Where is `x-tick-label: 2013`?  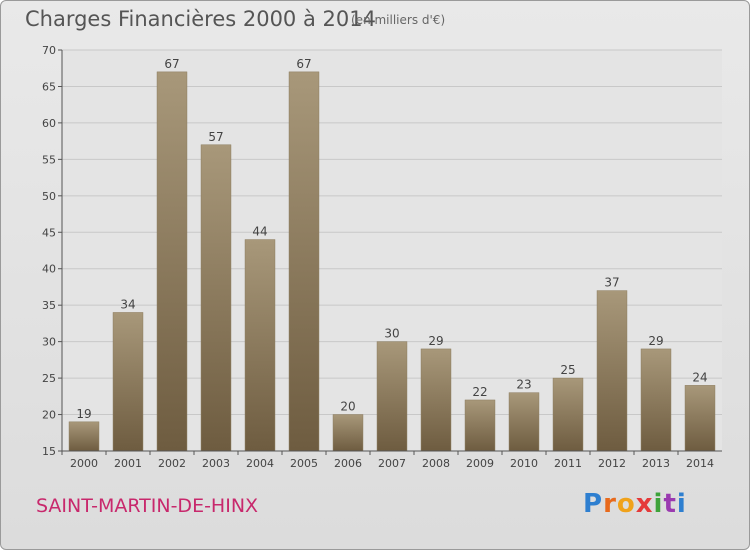 x-tick-label: 2013 is located at coordinates (656, 463).